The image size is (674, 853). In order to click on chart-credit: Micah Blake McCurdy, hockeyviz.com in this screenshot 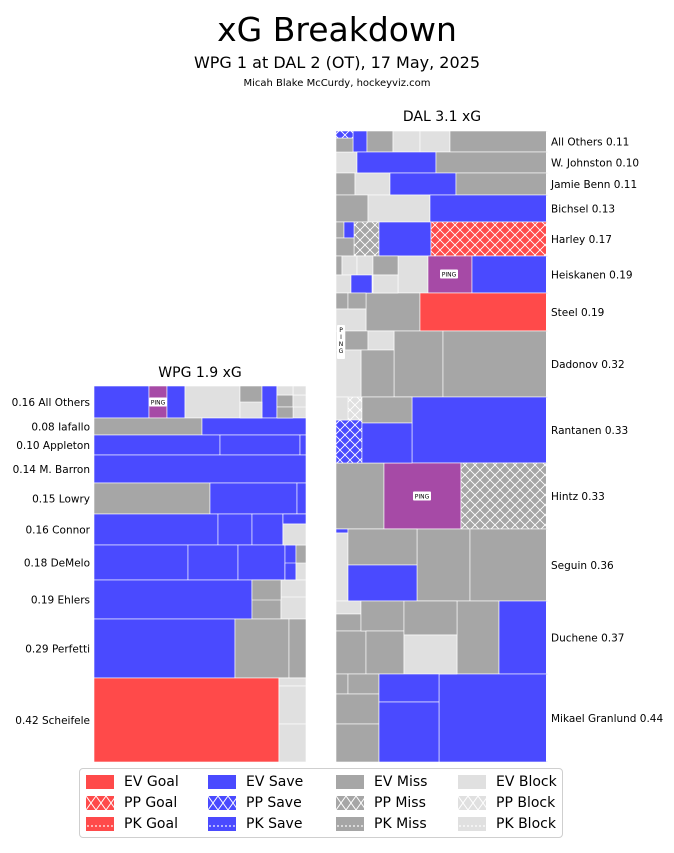, I will do `click(337, 83)`.